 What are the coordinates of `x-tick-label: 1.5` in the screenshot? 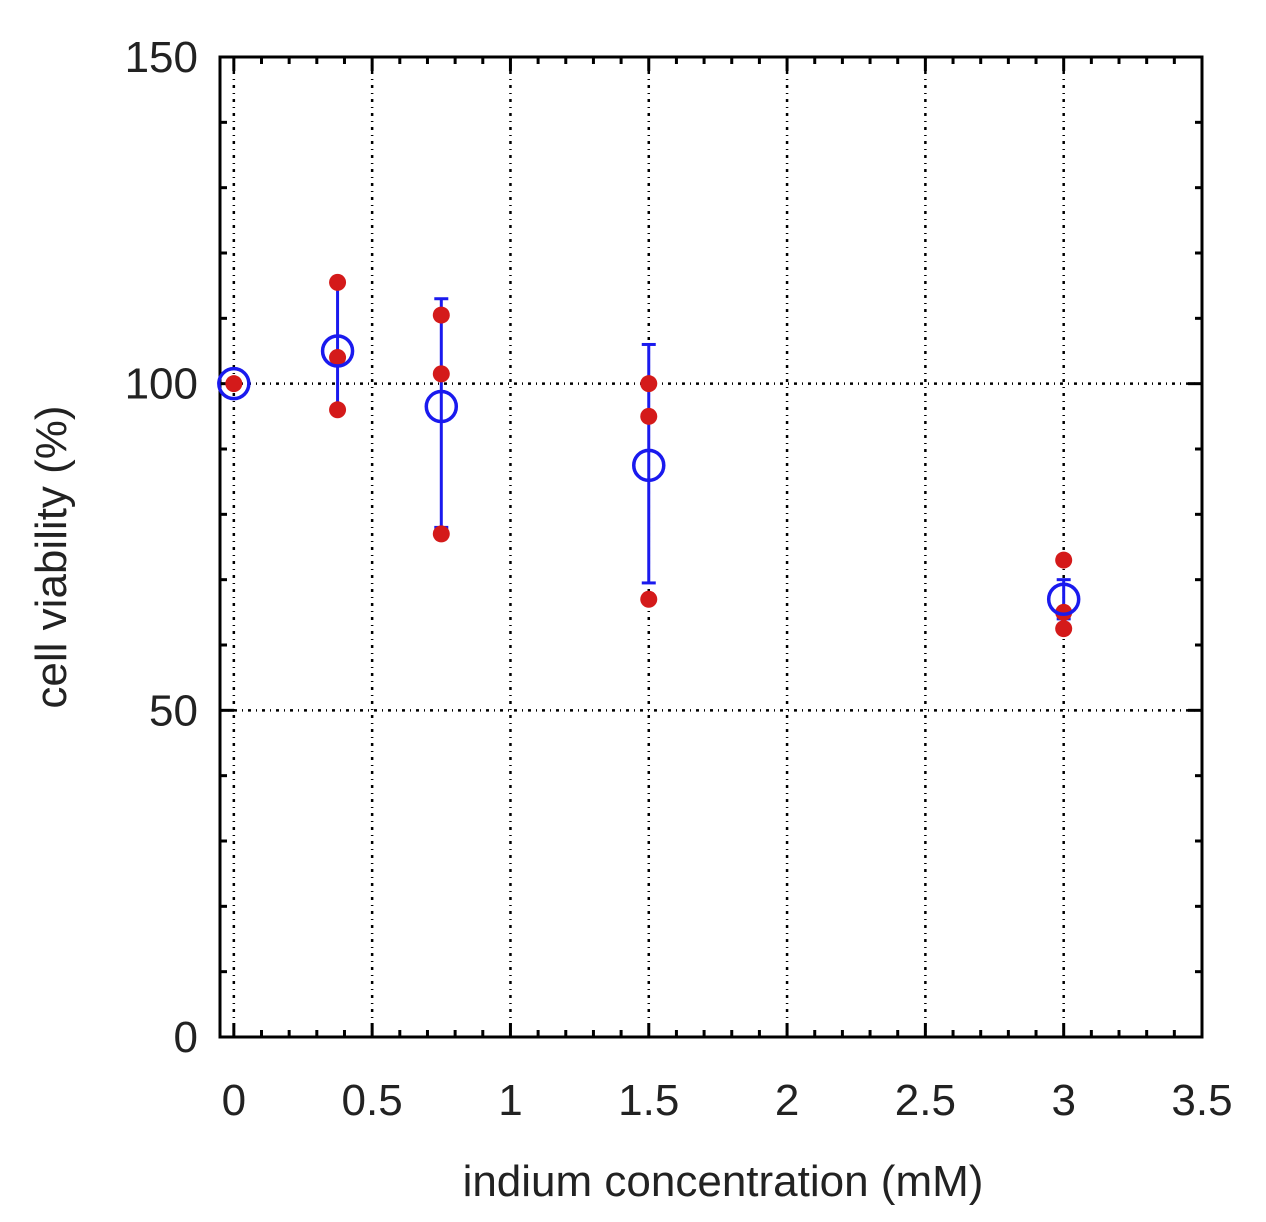 It's located at (648, 1100).